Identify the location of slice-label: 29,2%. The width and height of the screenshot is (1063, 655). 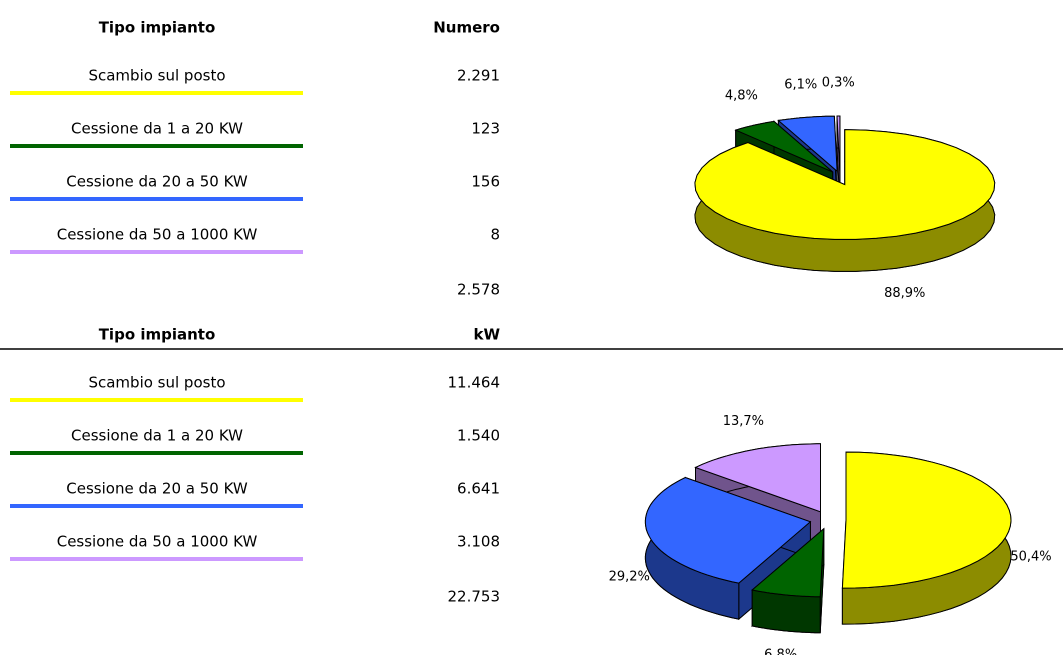
(629, 576).